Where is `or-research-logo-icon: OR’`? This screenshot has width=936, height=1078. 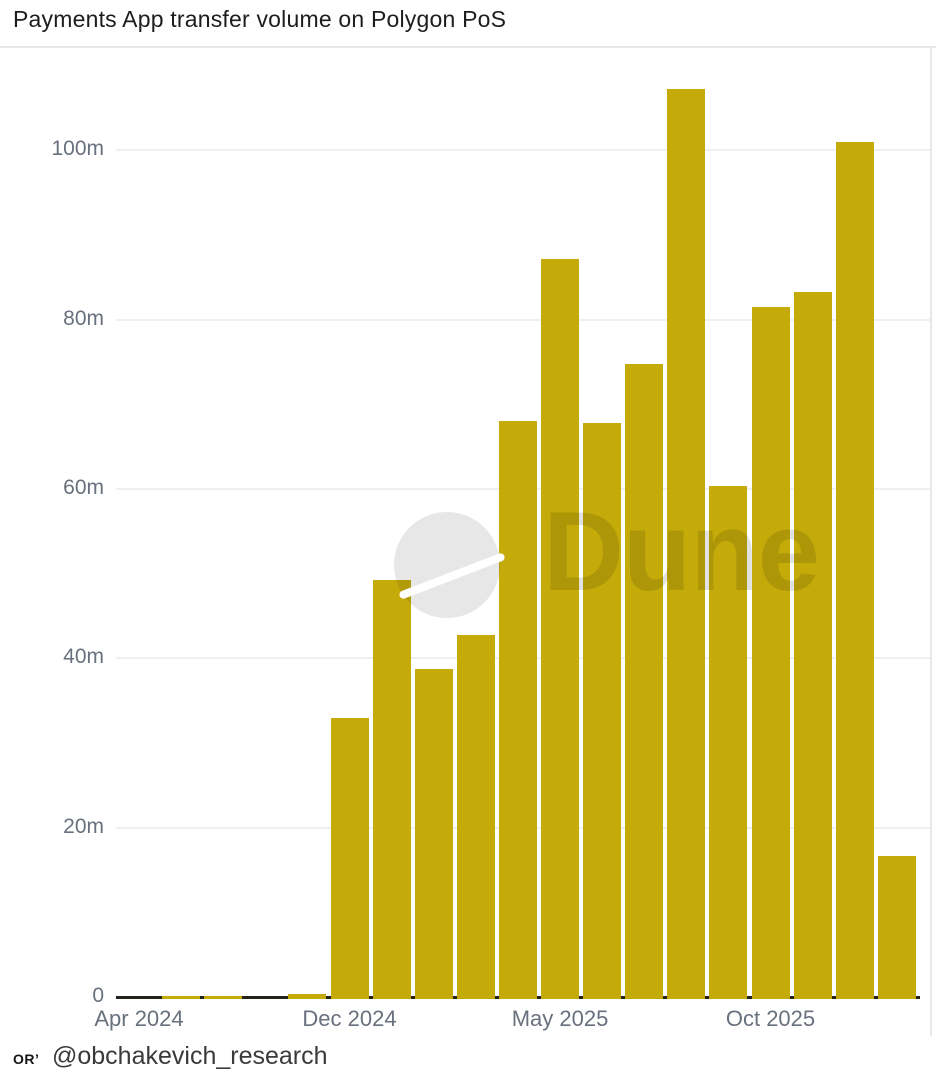 or-research-logo-icon: OR’ is located at coordinates (26, 1059).